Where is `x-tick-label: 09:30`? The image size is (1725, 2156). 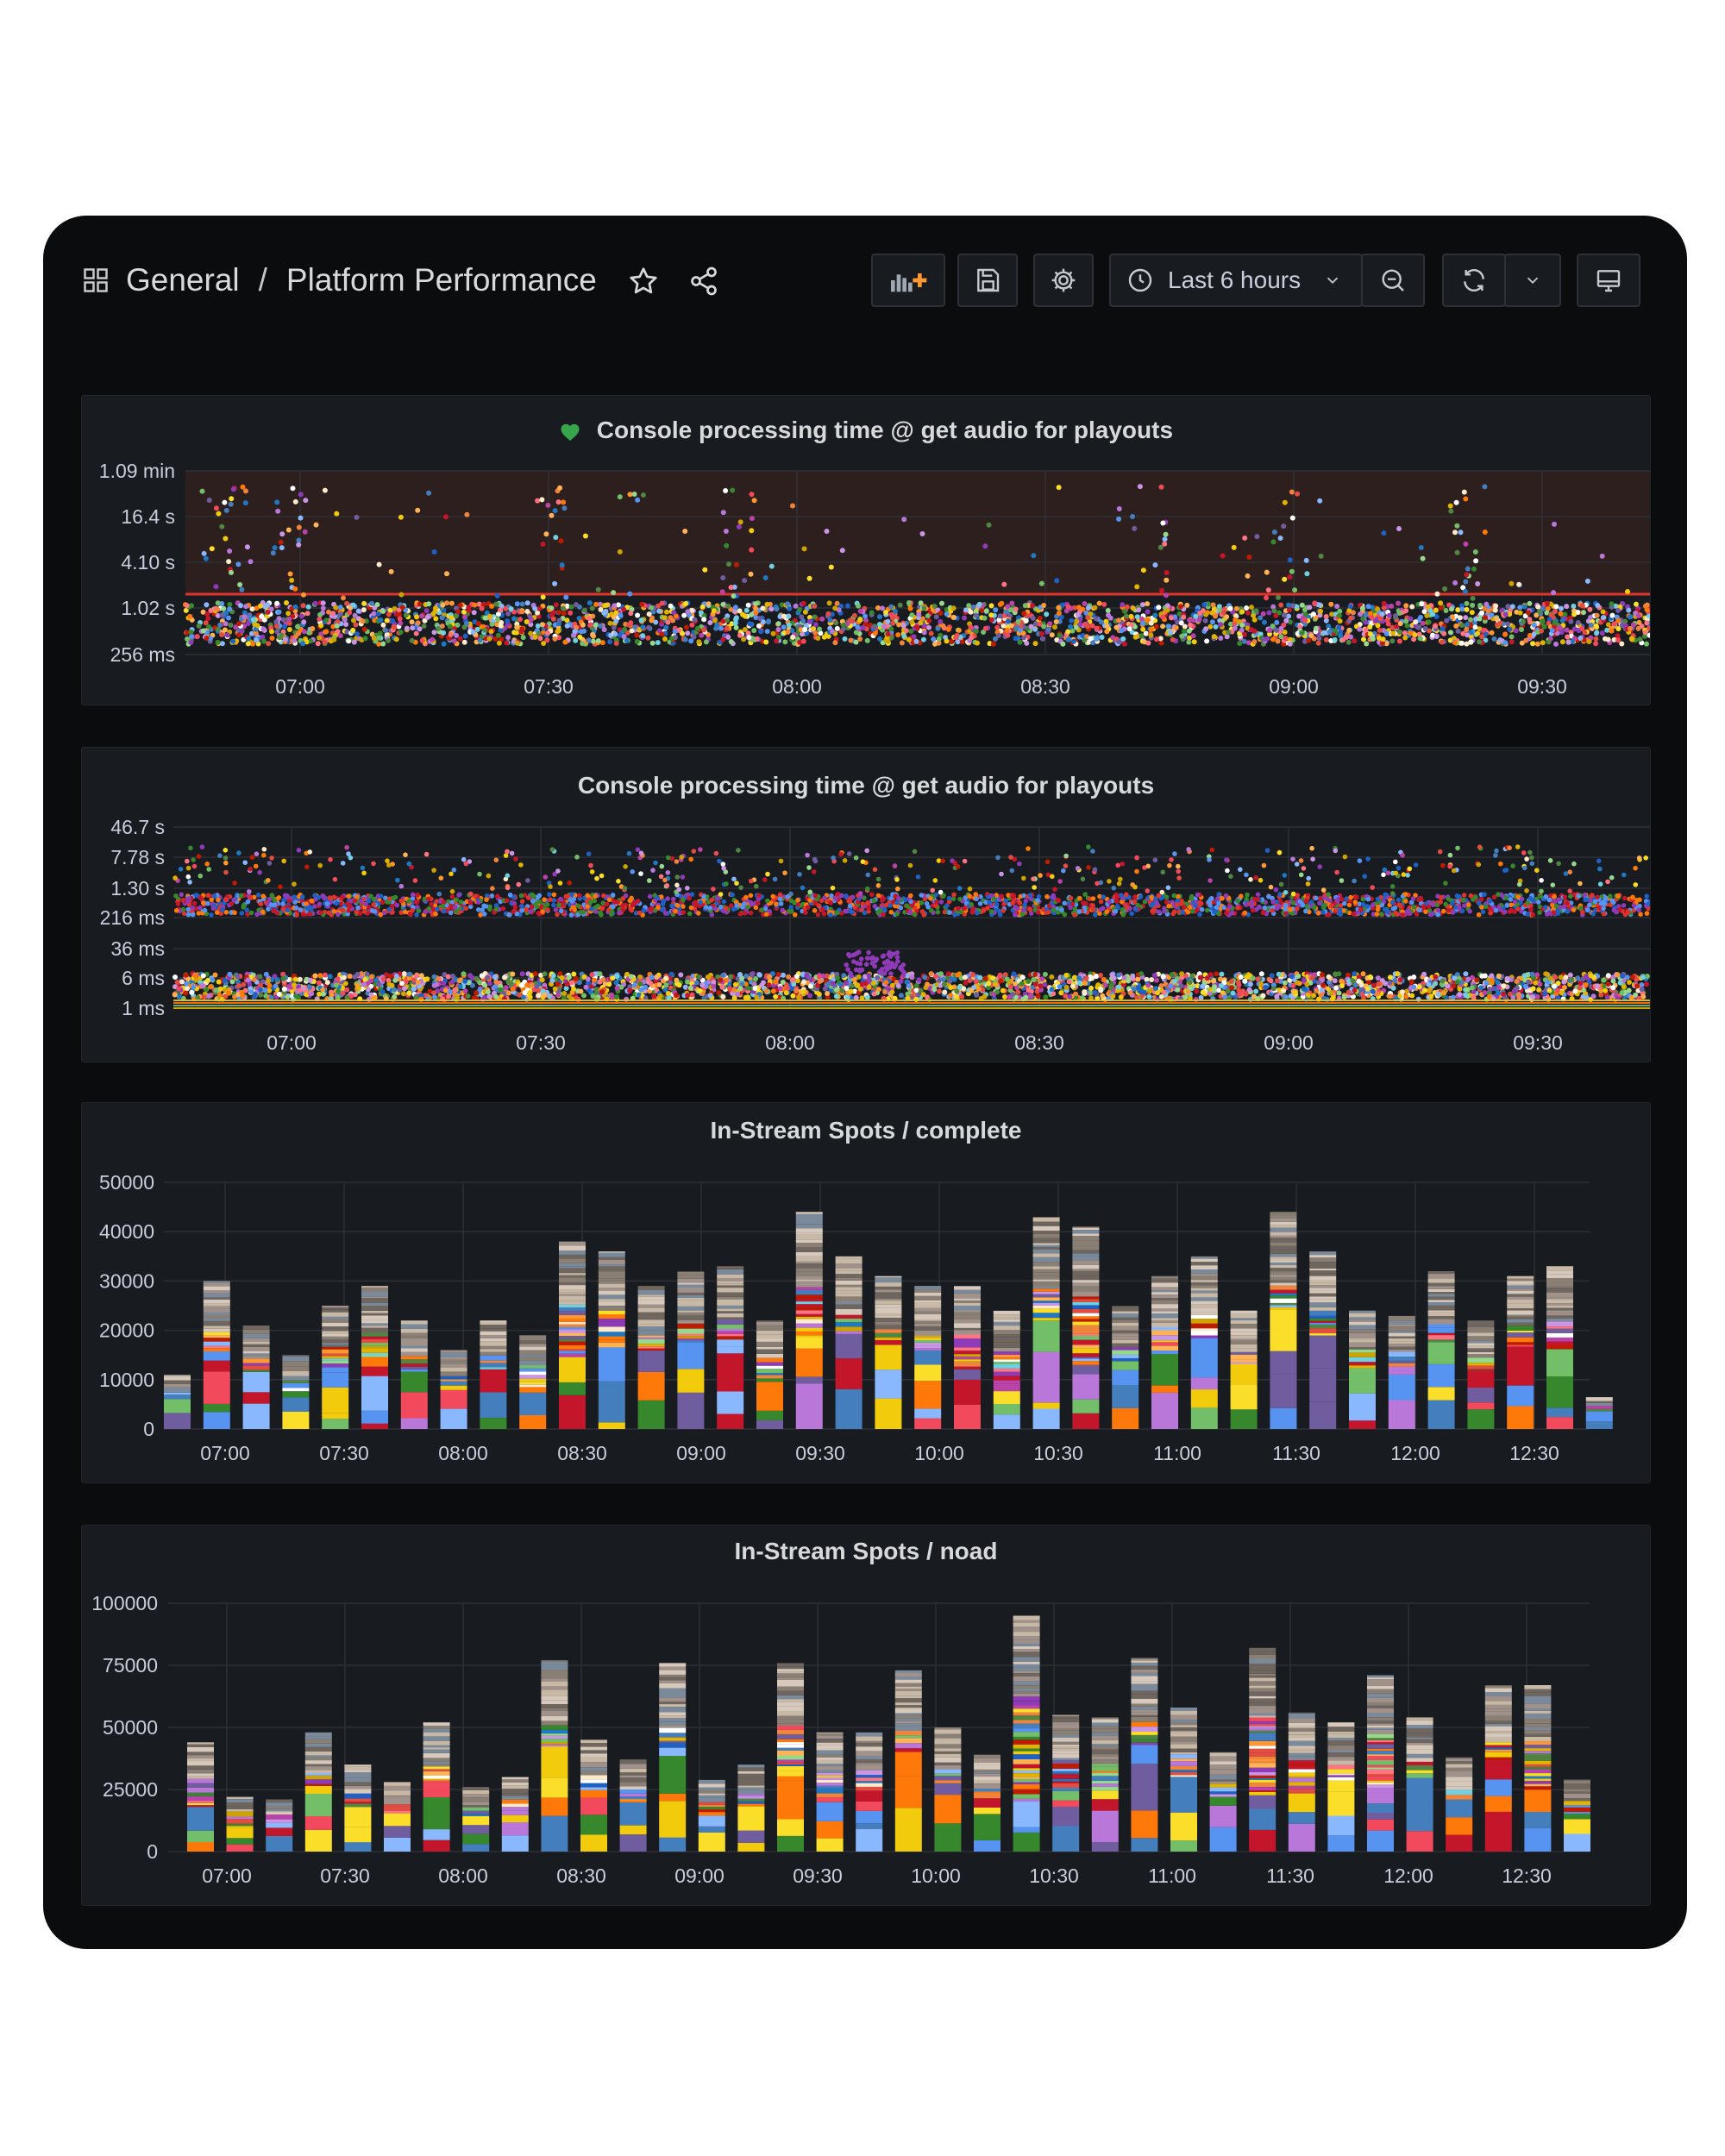 x-tick-label: 09:30 is located at coordinates (1538, 1042).